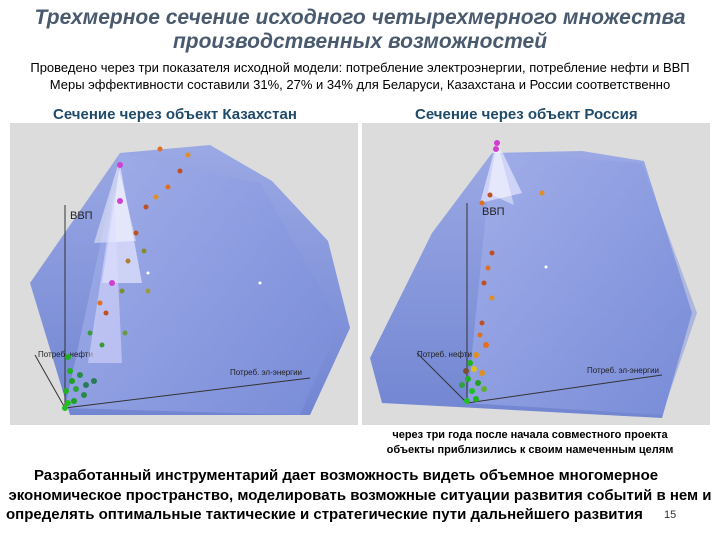 This screenshot has width=720, height=540. I want to click on left-axis-oil-label: Потреб. нефти, so click(65, 354).